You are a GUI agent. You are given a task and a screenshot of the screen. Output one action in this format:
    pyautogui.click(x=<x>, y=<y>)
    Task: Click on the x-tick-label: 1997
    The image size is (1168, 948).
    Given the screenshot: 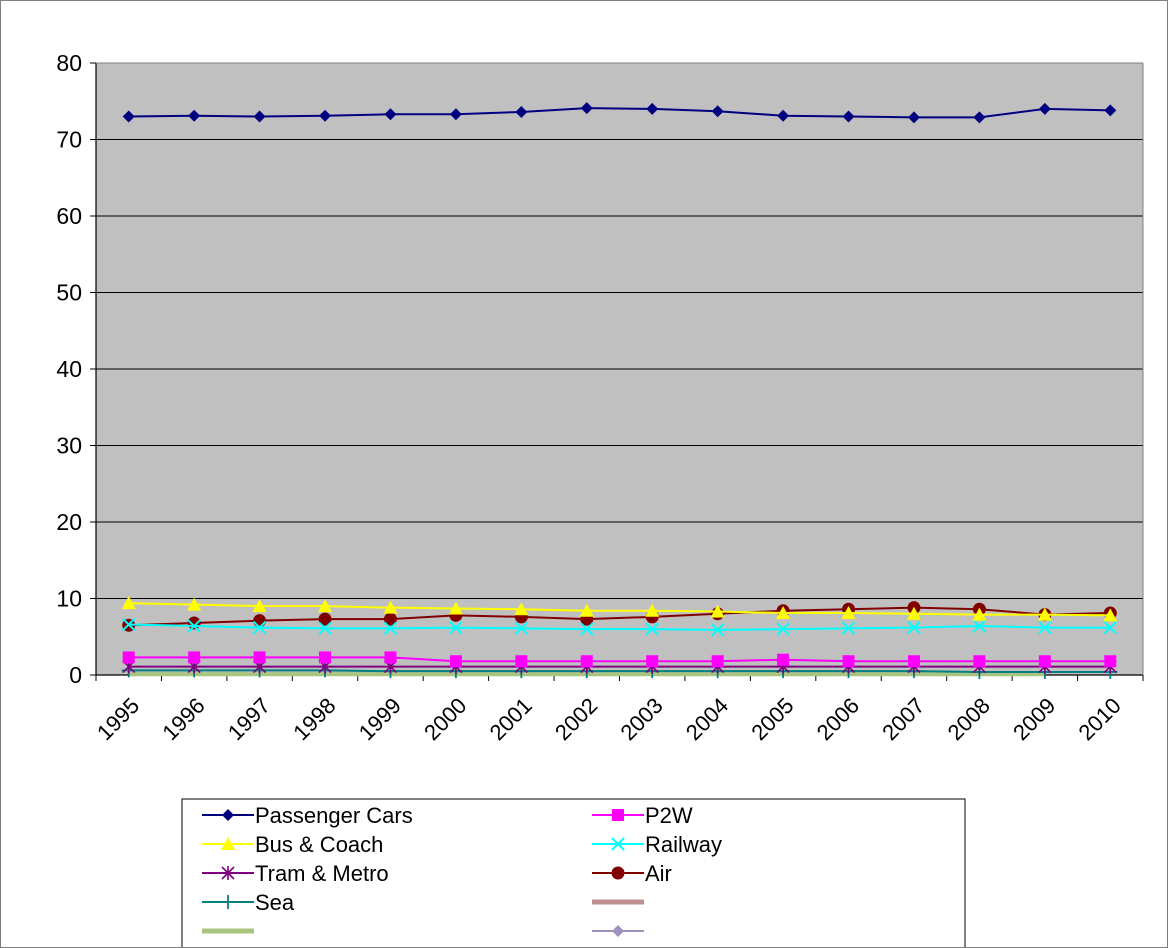 What is the action you would take?
    pyautogui.click(x=249, y=719)
    